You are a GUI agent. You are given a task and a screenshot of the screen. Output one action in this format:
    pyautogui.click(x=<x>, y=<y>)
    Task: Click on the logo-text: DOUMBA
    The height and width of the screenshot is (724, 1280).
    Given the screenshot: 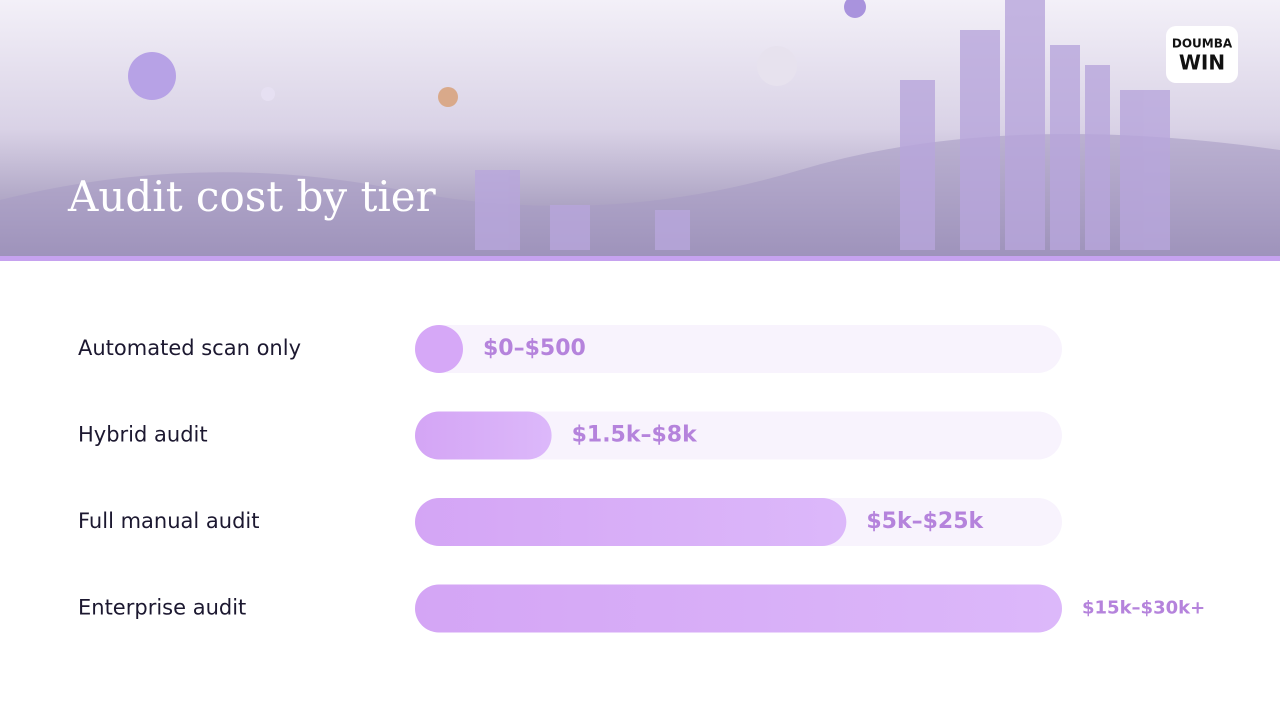 What is the action you would take?
    pyautogui.click(x=1202, y=44)
    